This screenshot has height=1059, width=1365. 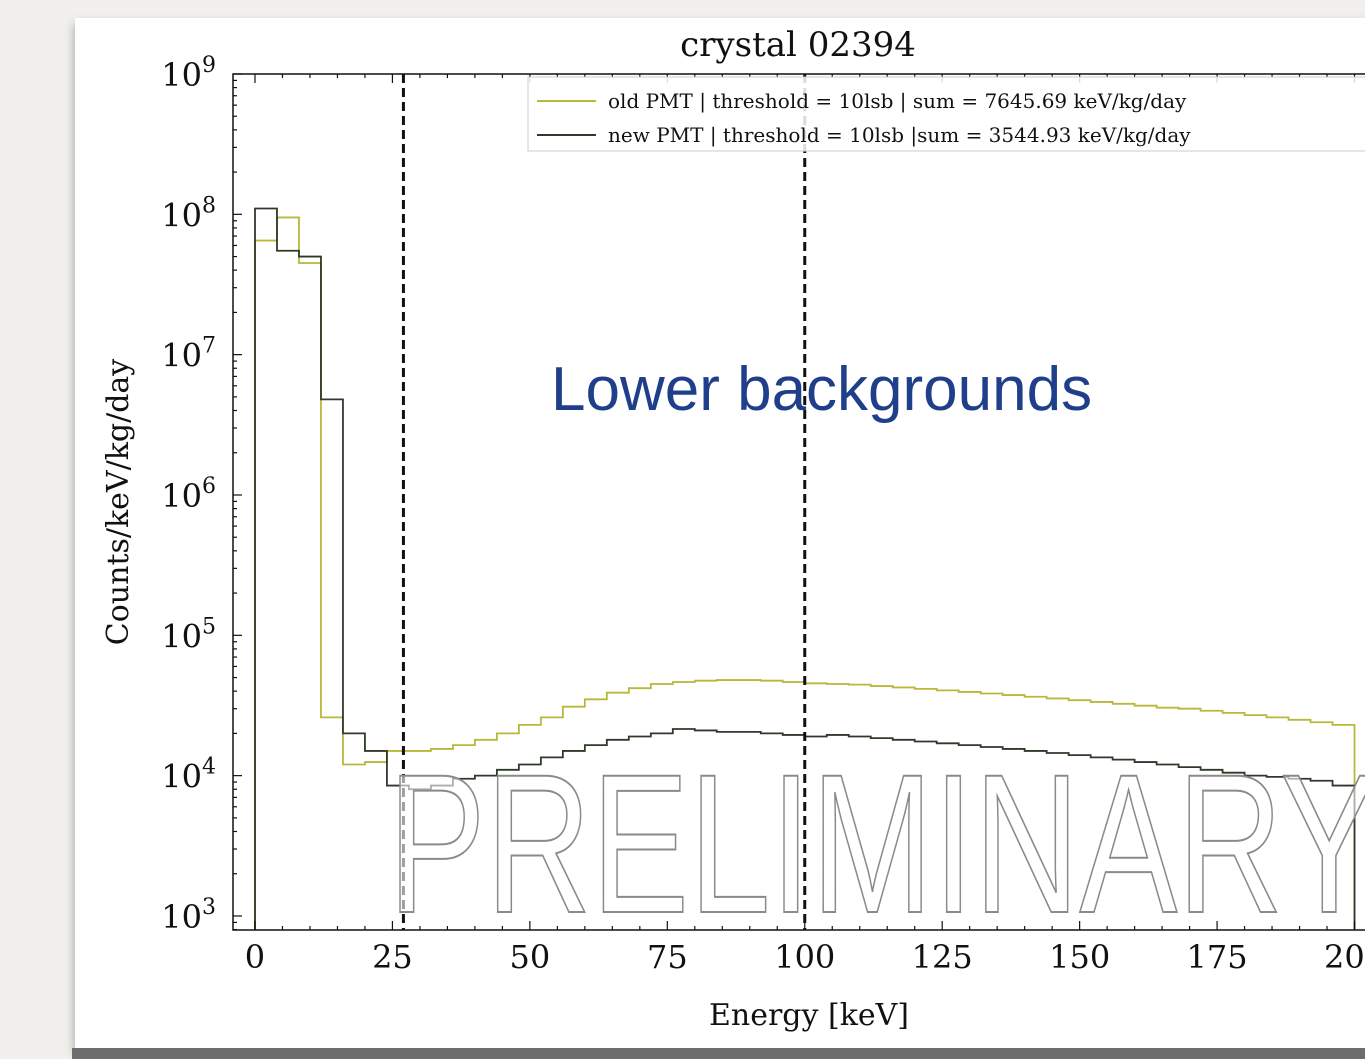 I want to click on x-tick-label: 200, so click(x=1344, y=957).